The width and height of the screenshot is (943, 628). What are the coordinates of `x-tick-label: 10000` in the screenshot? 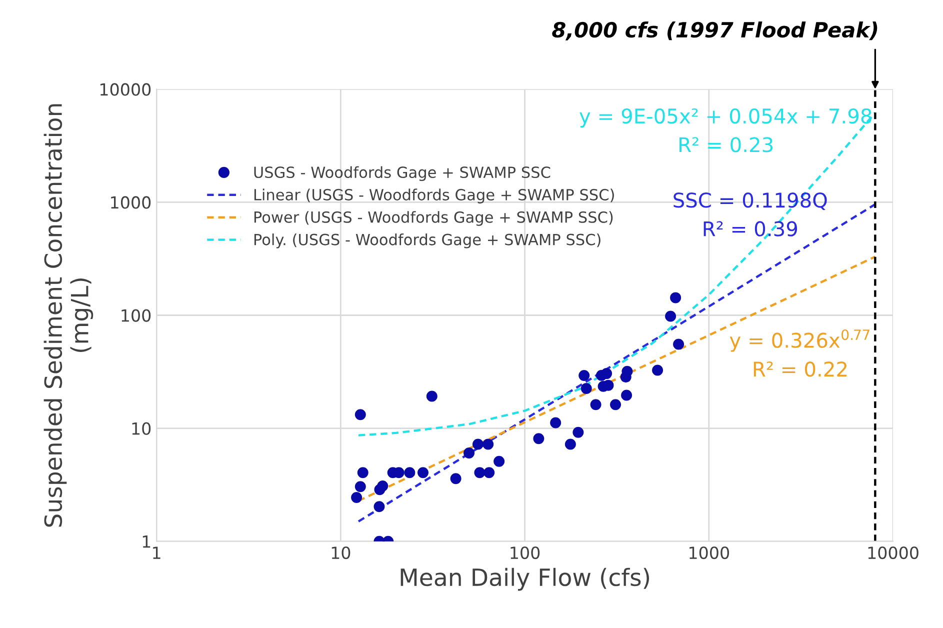 It's located at (893, 553).